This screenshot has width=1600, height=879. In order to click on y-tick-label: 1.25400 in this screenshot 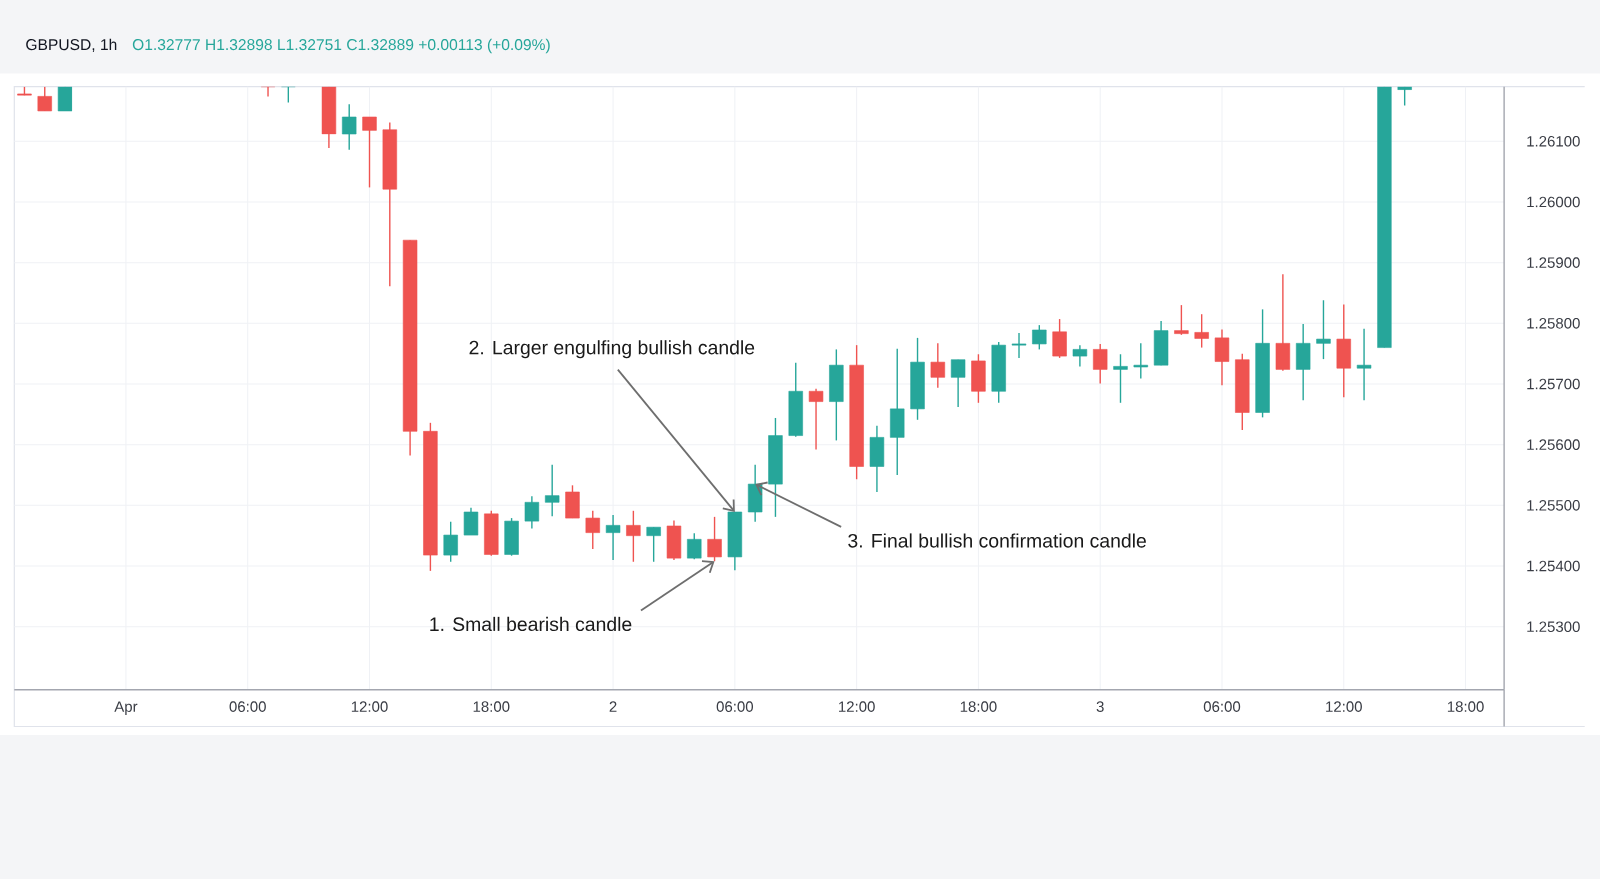, I will do `click(1553, 566)`.